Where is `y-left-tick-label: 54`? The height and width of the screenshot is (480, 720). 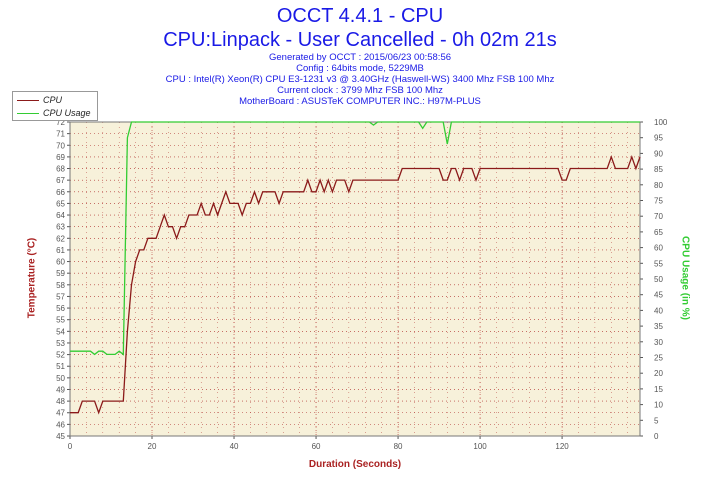 y-left-tick-label: 54 is located at coordinates (60, 331).